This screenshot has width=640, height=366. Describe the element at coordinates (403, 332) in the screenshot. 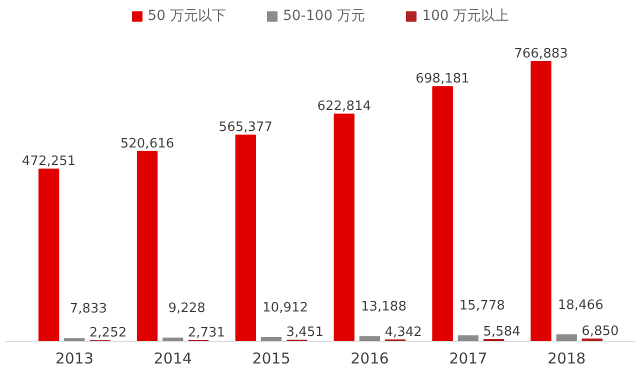

I see `data-label: 4,342` at that location.